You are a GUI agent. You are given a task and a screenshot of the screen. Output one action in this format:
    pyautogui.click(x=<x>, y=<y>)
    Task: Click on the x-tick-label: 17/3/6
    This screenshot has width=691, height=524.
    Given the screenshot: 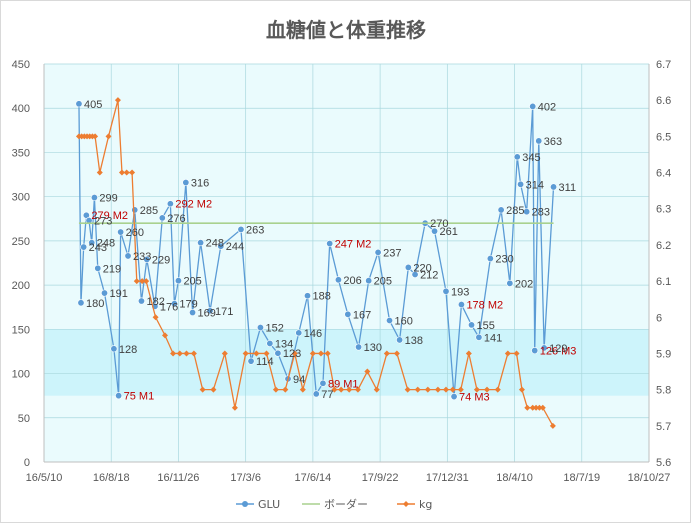 What is the action you would take?
    pyautogui.click(x=245, y=478)
    